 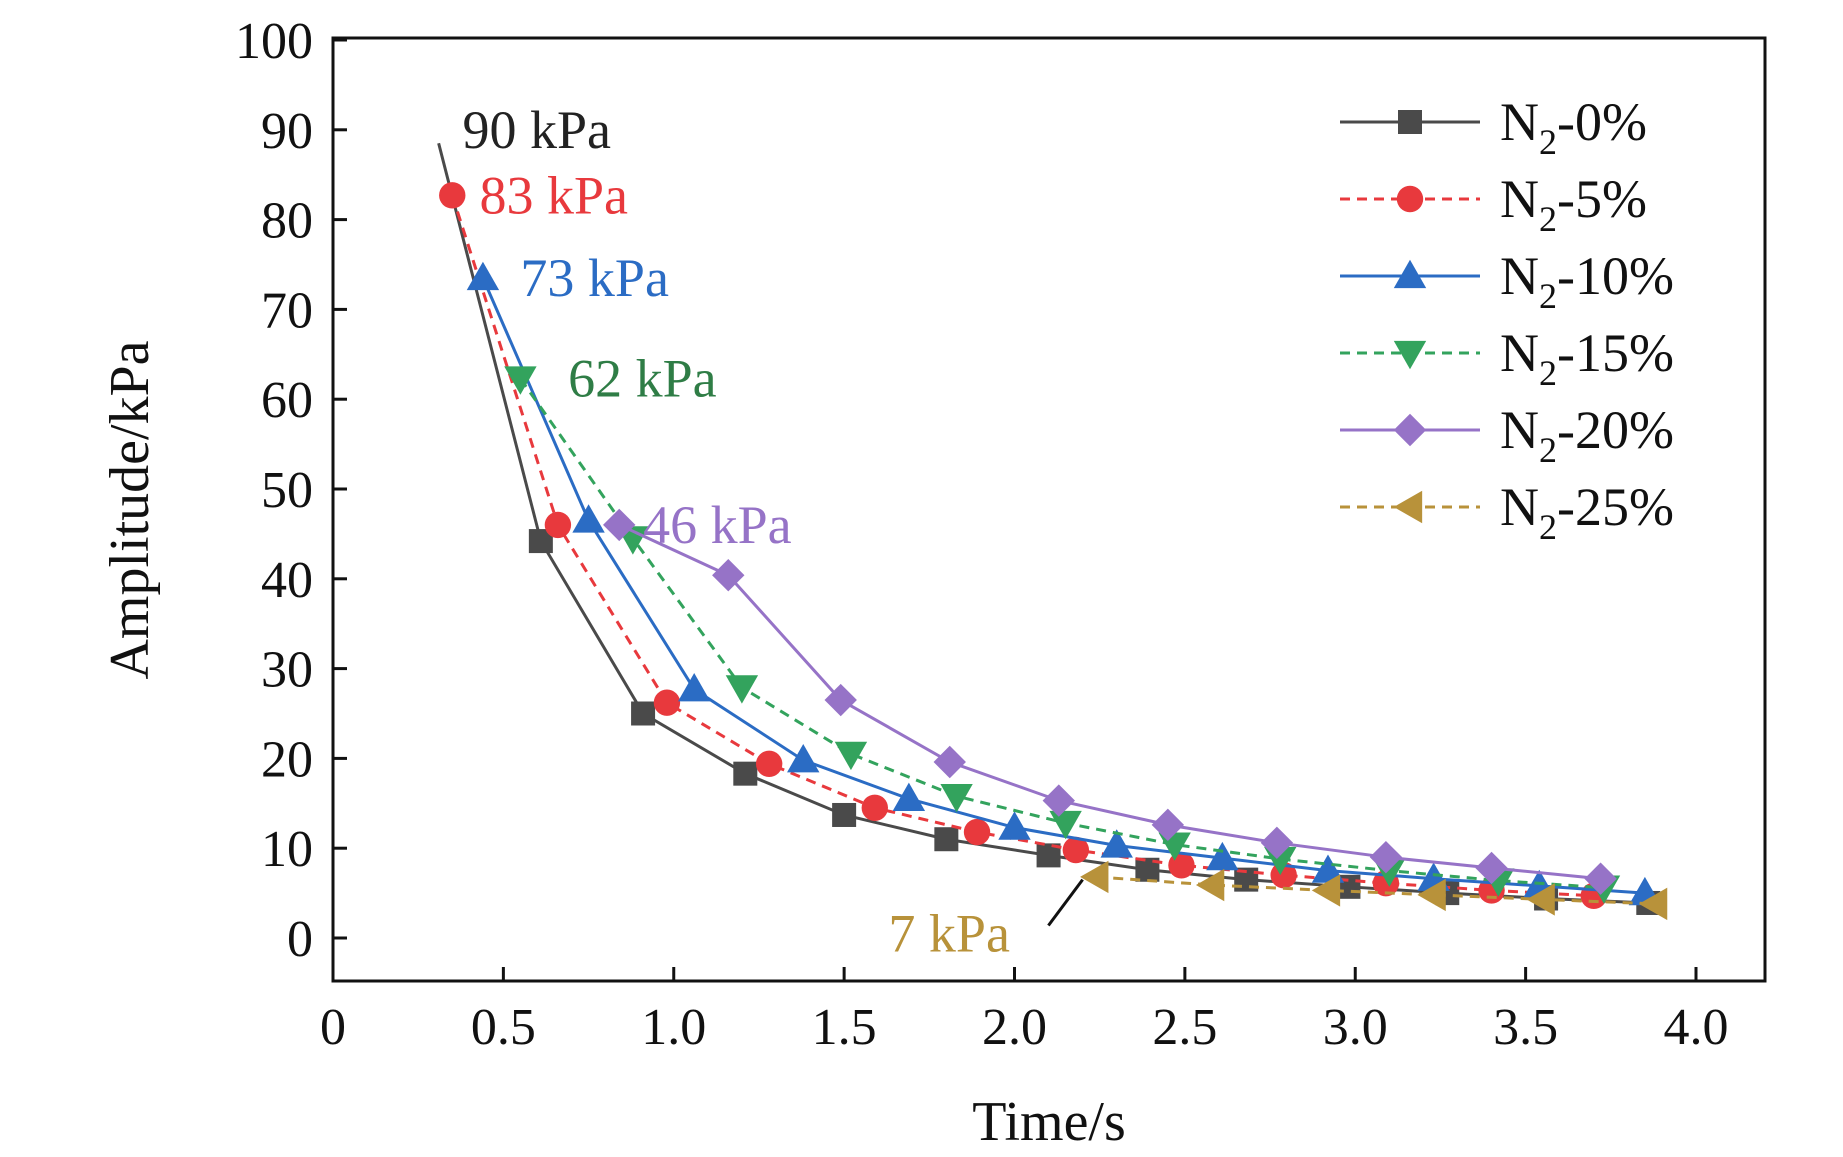 What do you see at coordinates (594, 278) in the screenshot?
I see `annotation-label: 73 kPa` at bounding box center [594, 278].